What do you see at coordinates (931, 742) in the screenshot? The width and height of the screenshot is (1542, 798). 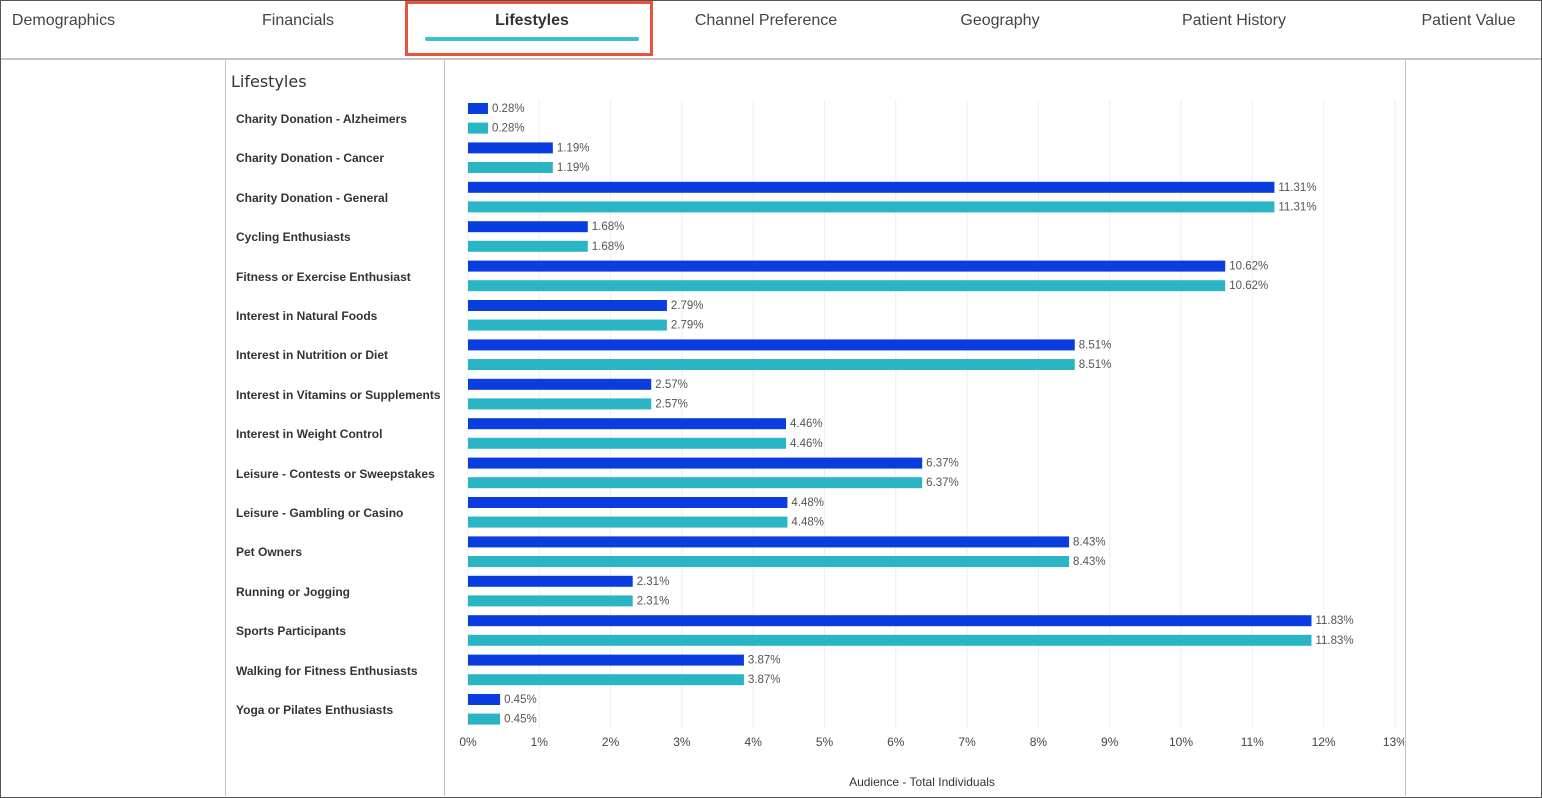 I see `x-axis-ticks: 0% 1% 2% 3% 4% 5% 6% 7% 8% 9% 10% 11% 12% 13%` at bounding box center [931, 742].